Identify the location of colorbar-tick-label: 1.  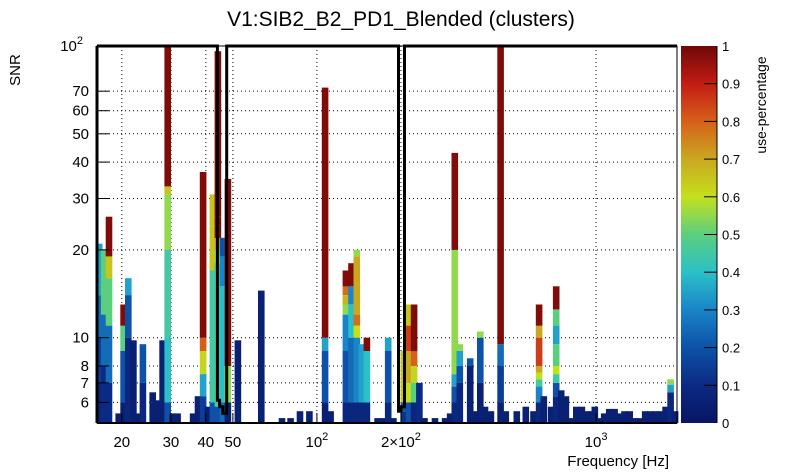
(725, 46).